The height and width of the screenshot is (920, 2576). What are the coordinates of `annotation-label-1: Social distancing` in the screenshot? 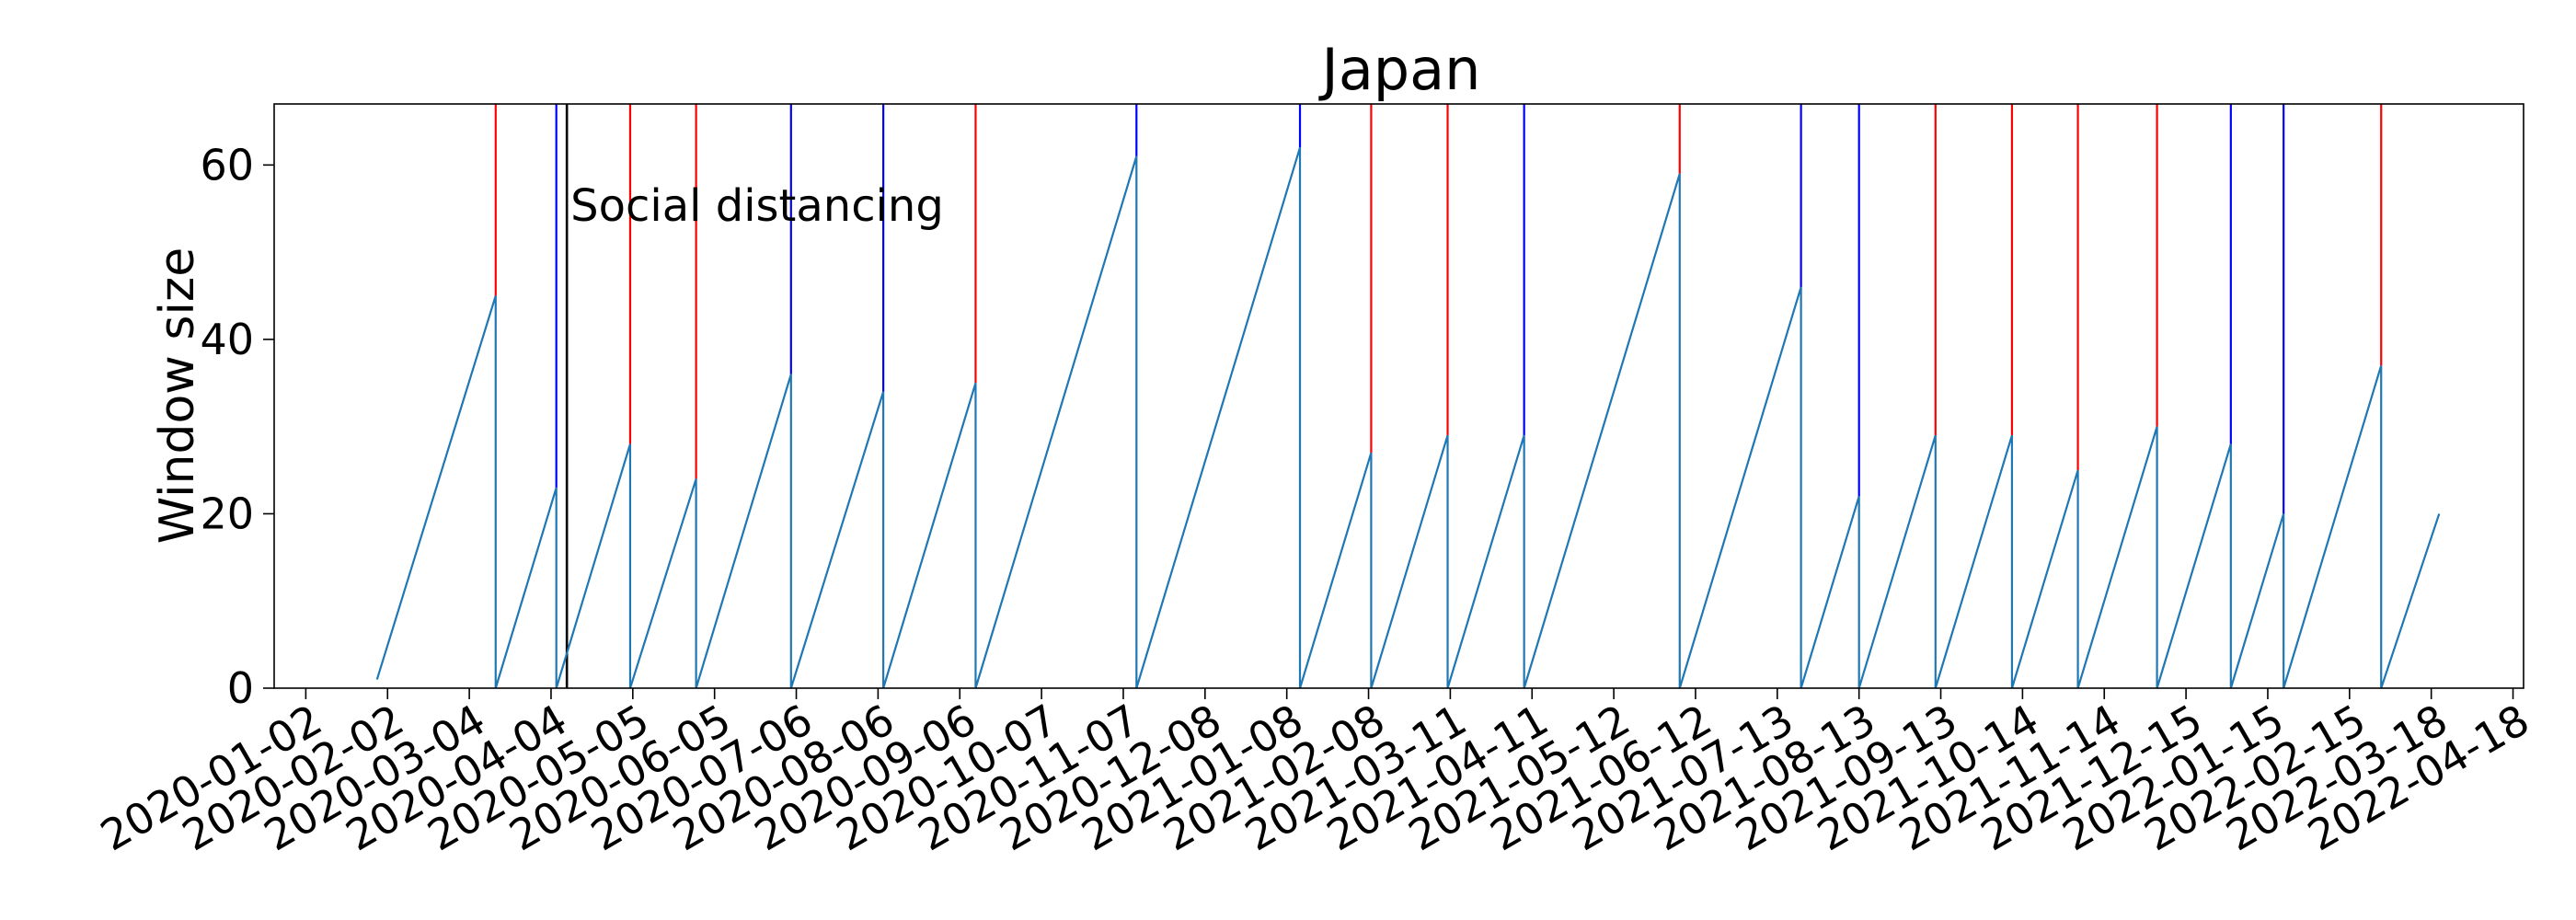 It's located at (757, 206).